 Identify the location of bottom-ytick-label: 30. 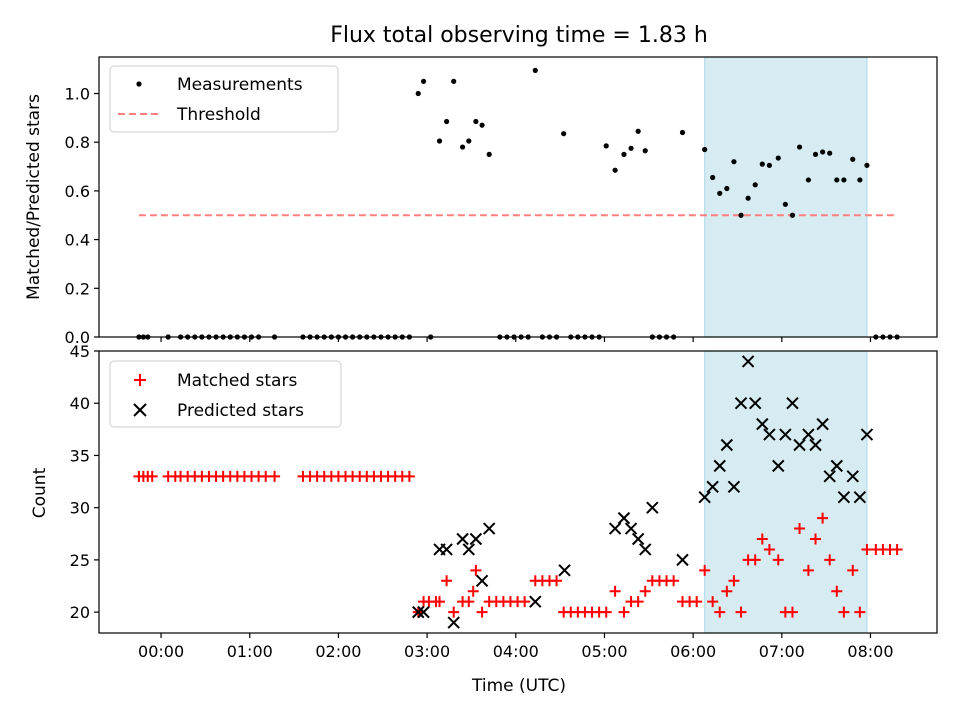
(80, 508).